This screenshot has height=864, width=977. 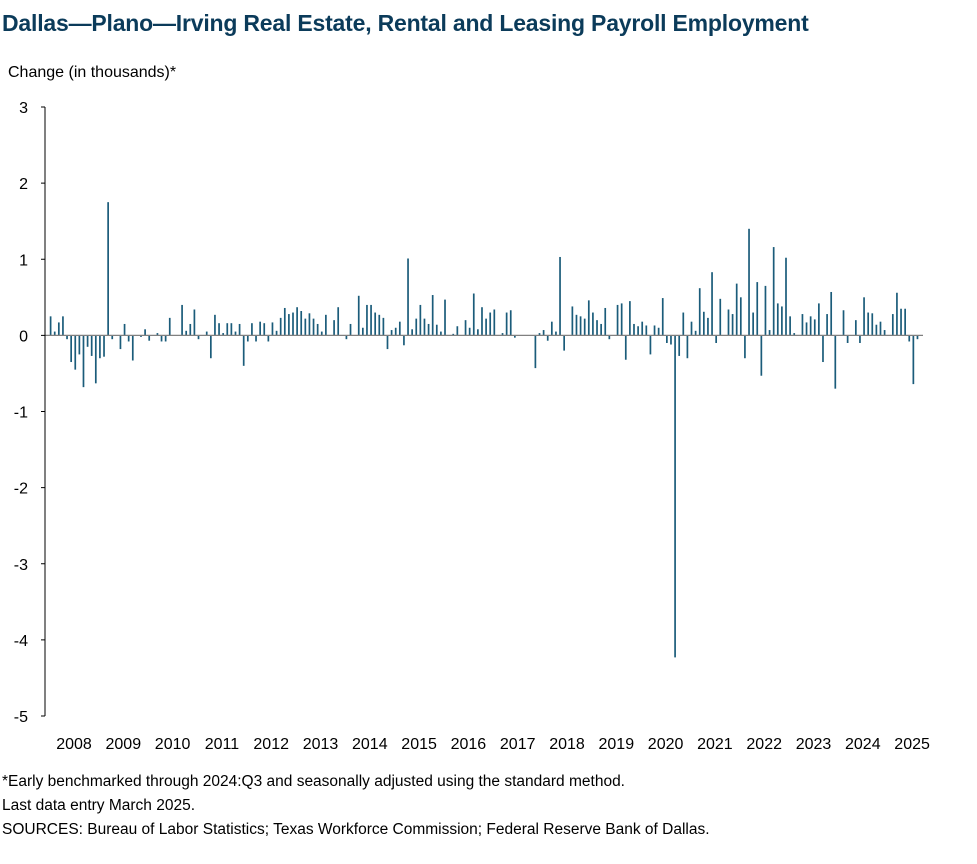 I want to click on x-tick-label: 2008, so click(x=74, y=744).